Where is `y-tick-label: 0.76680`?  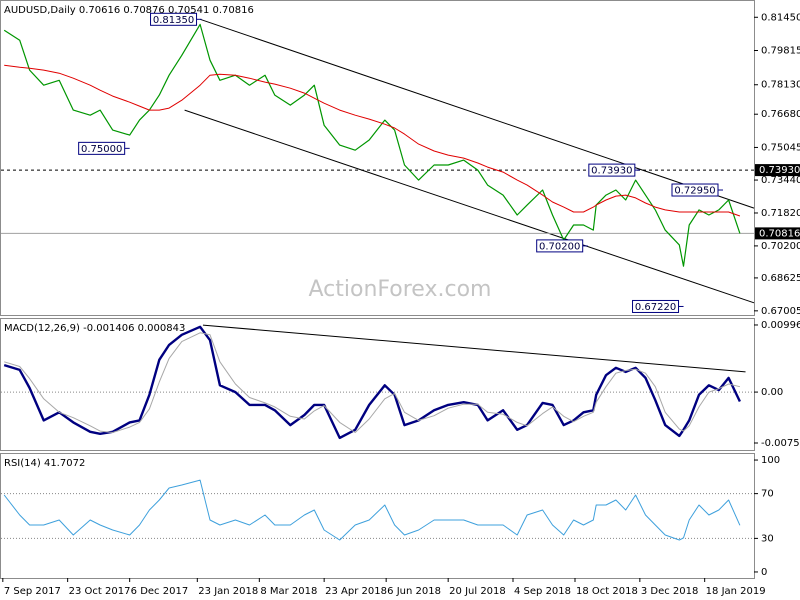 y-tick-label: 0.76680 is located at coordinates (780, 114).